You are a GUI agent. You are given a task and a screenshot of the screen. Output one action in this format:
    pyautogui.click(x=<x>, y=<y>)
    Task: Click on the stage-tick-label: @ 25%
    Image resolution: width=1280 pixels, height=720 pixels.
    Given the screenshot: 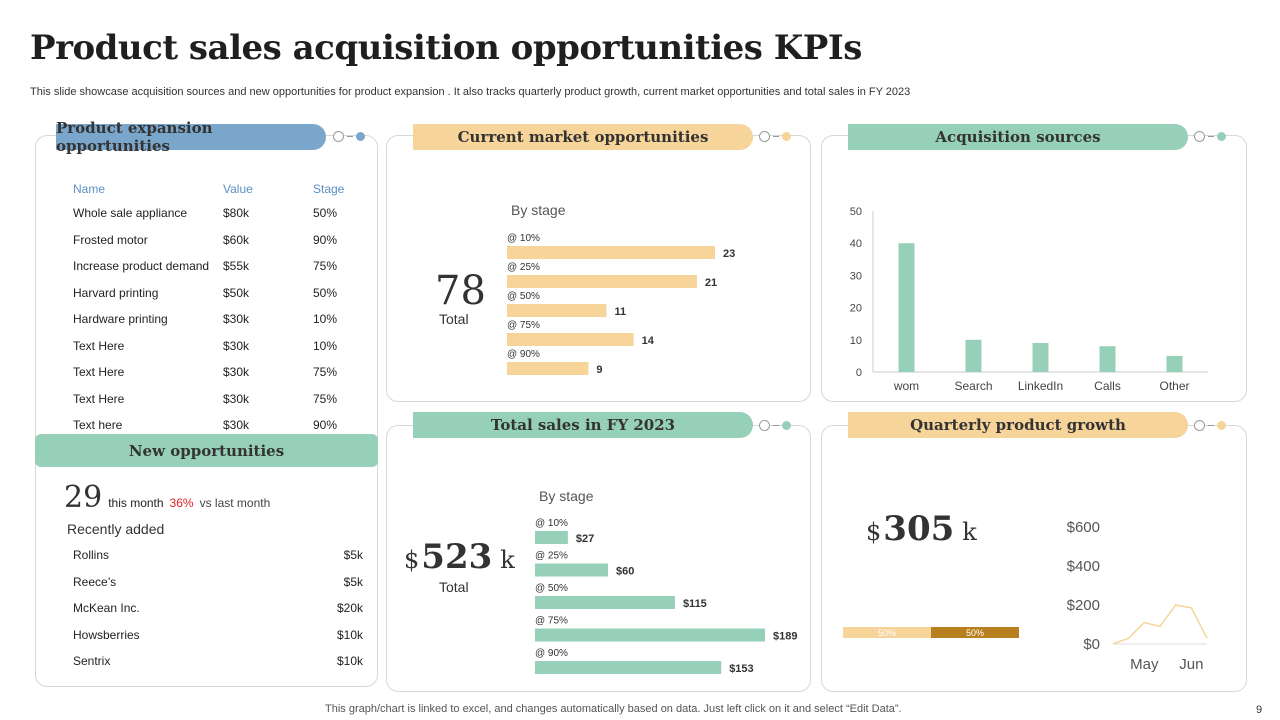 What is the action you would take?
    pyautogui.click(x=523, y=267)
    